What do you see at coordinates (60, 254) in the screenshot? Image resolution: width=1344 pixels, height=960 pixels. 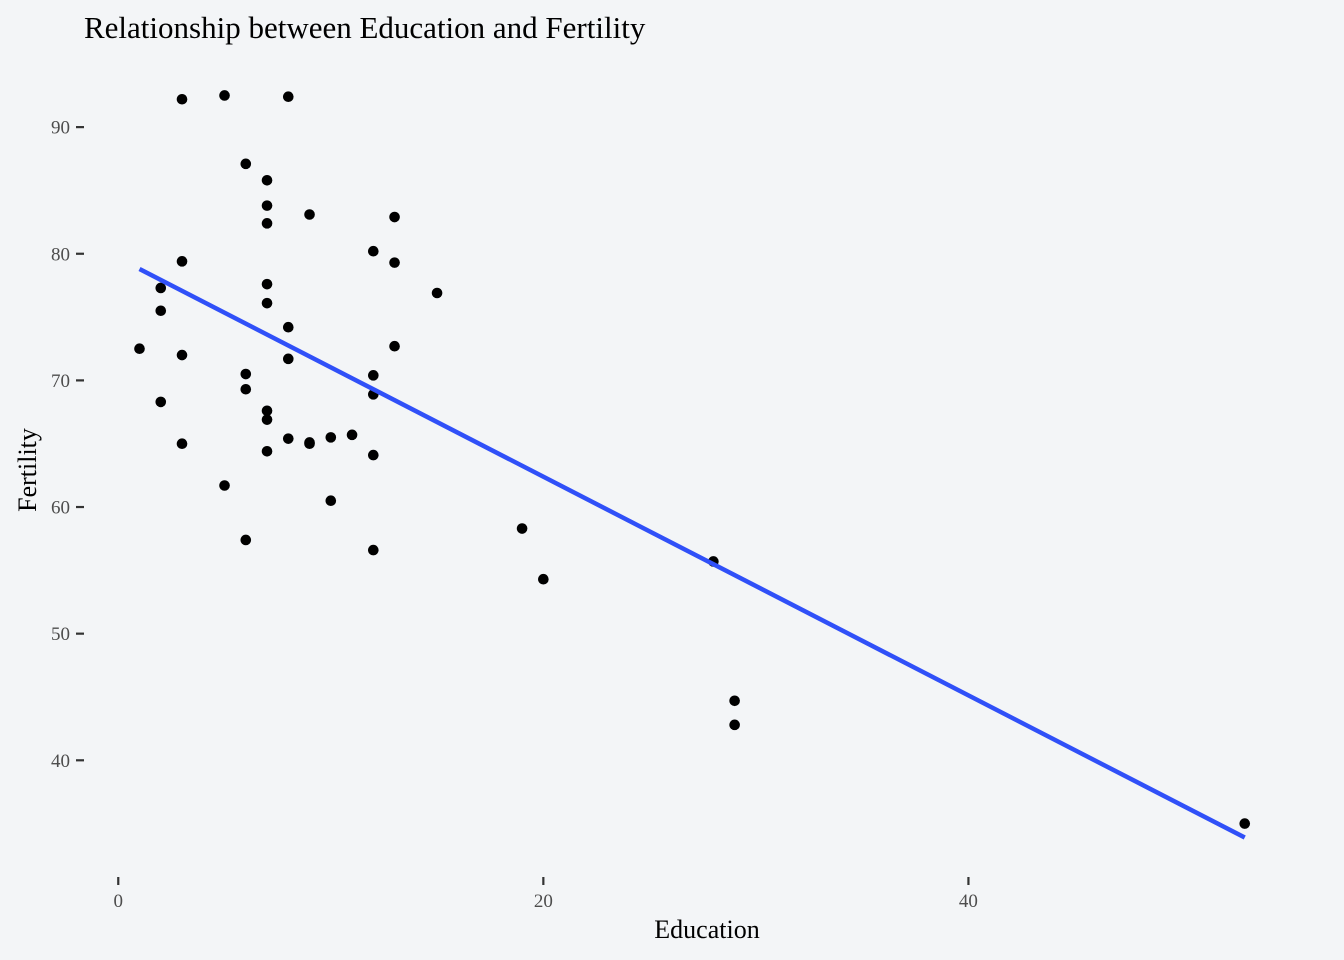 I see `y-tick-label-80: 80` at bounding box center [60, 254].